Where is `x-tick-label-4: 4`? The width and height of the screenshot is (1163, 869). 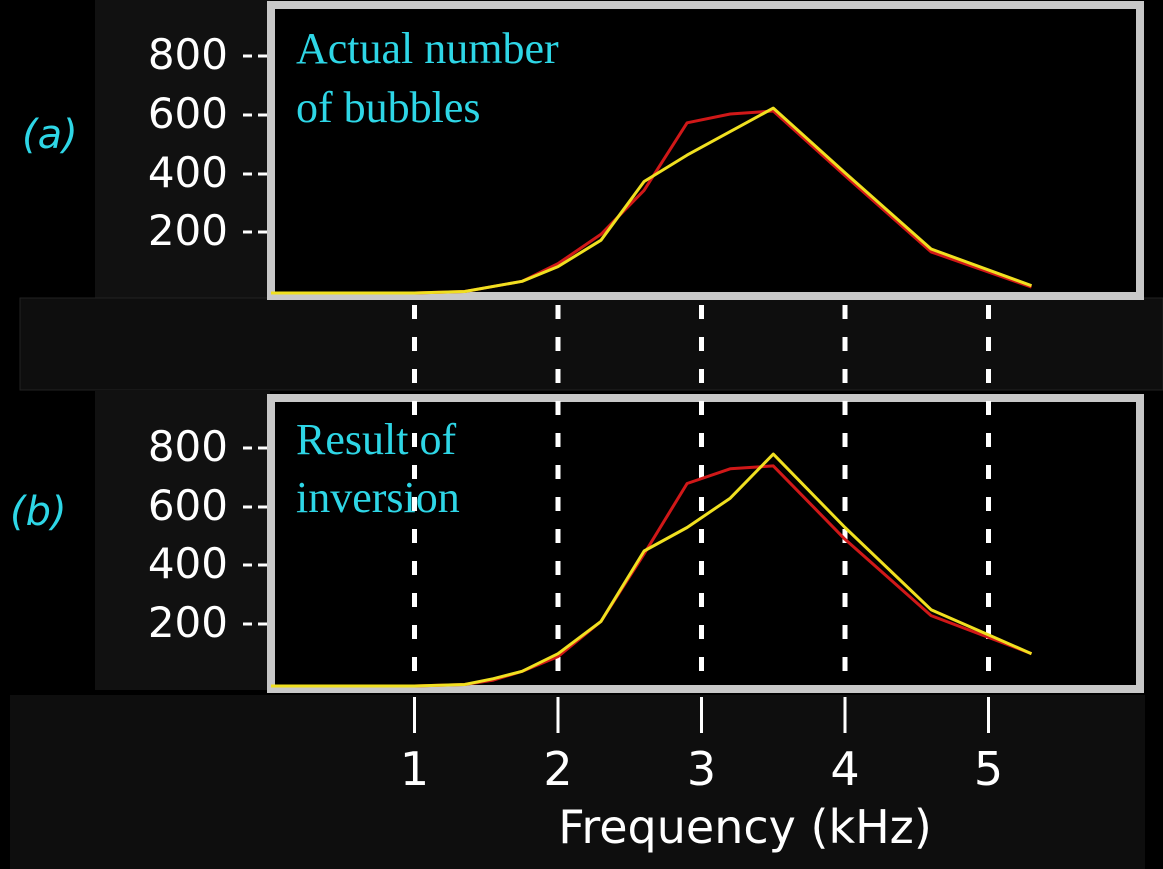 x-tick-label-4: 4 is located at coordinates (844, 769).